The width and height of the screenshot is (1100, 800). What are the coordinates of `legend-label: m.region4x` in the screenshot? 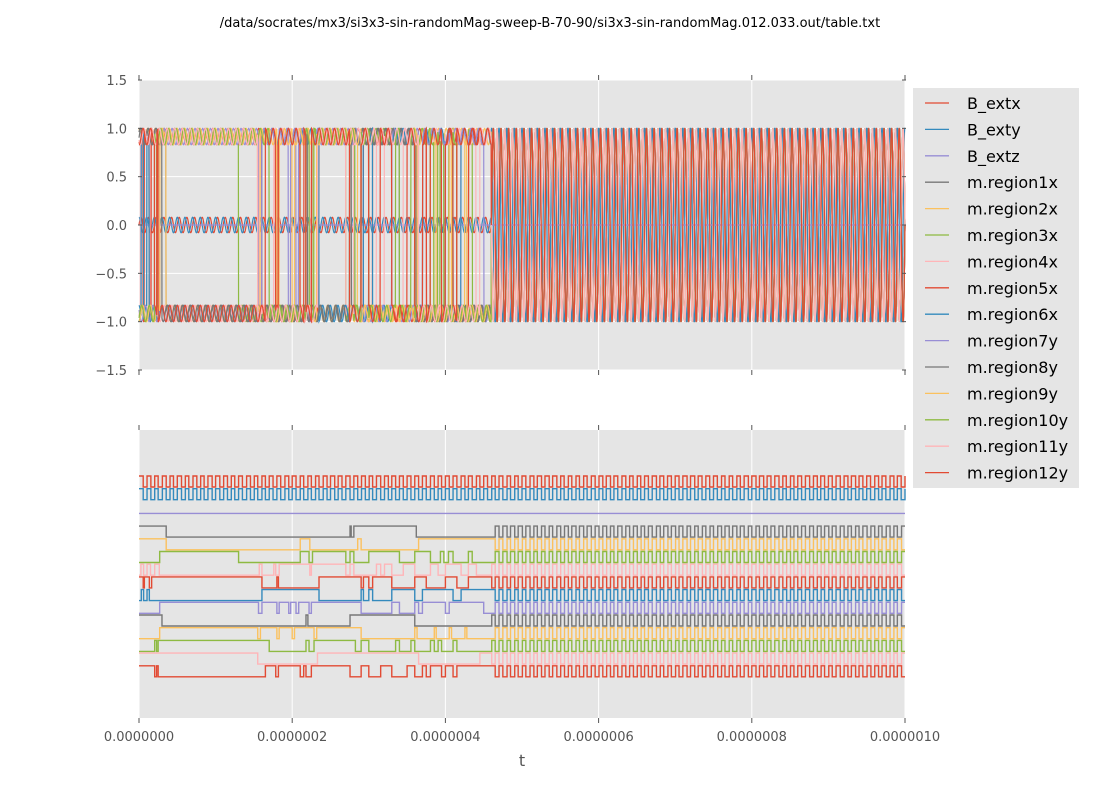 It's located at (1012, 261).